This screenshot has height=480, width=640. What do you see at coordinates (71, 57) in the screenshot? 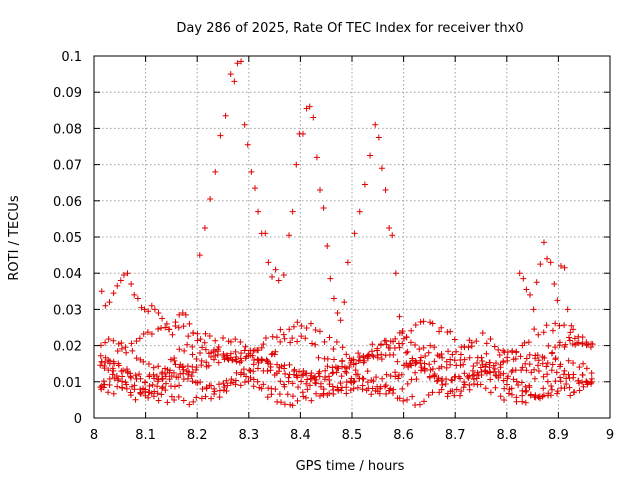
I see `y-tick-label: 0.1` at bounding box center [71, 57].